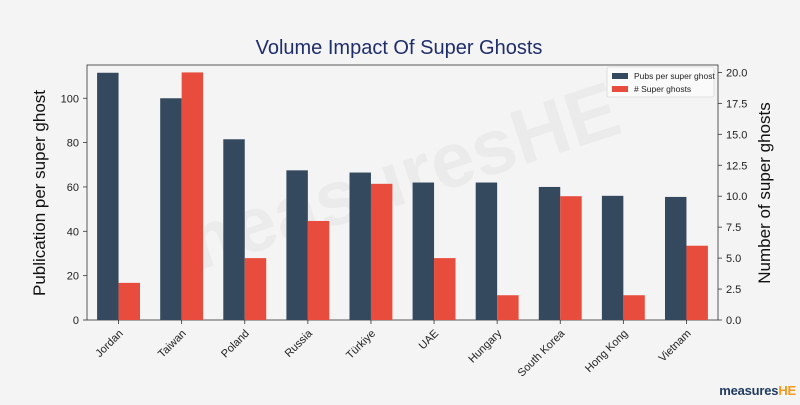 The image size is (800, 405). Describe the element at coordinates (73, 277) in the screenshot. I see `y-tick-label-1: 20` at that location.